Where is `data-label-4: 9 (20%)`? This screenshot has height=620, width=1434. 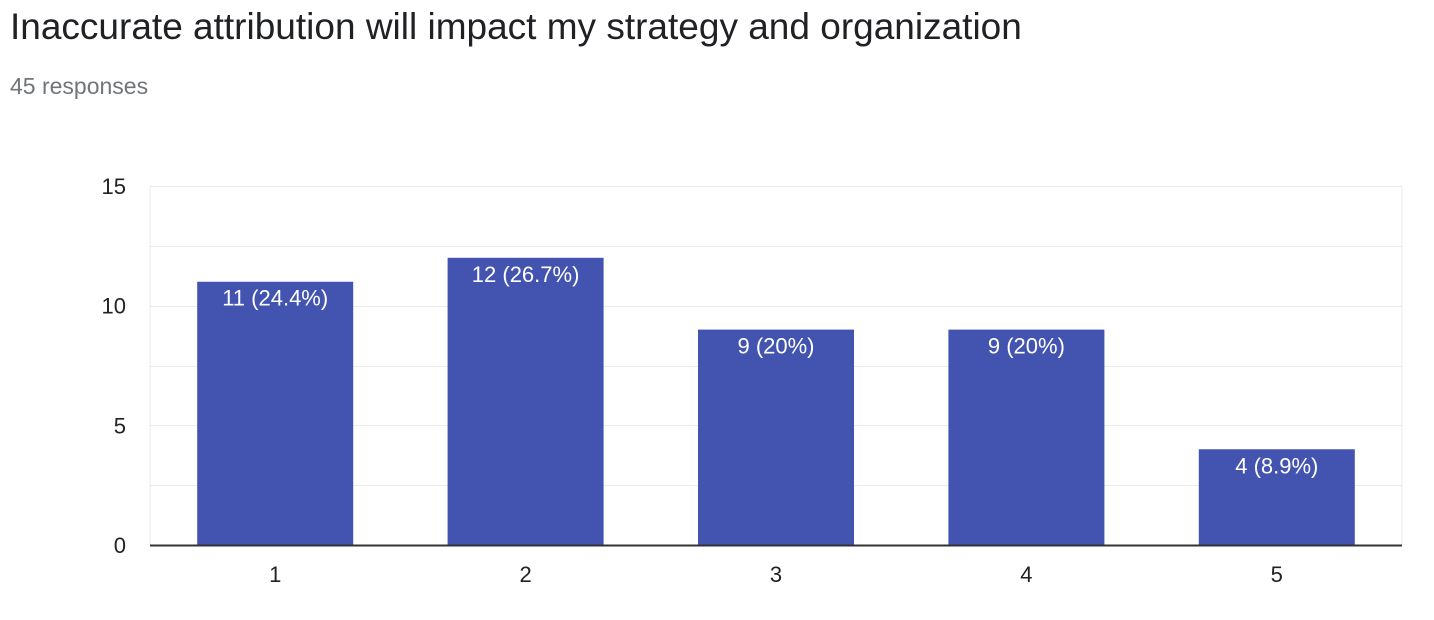 data-label-4: 9 (20%) is located at coordinates (1026, 346).